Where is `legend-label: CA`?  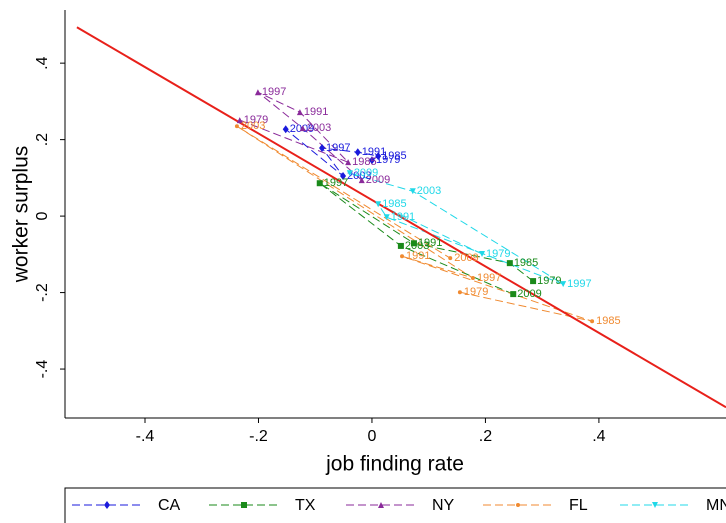
legend-label: CA is located at coordinates (169, 505).